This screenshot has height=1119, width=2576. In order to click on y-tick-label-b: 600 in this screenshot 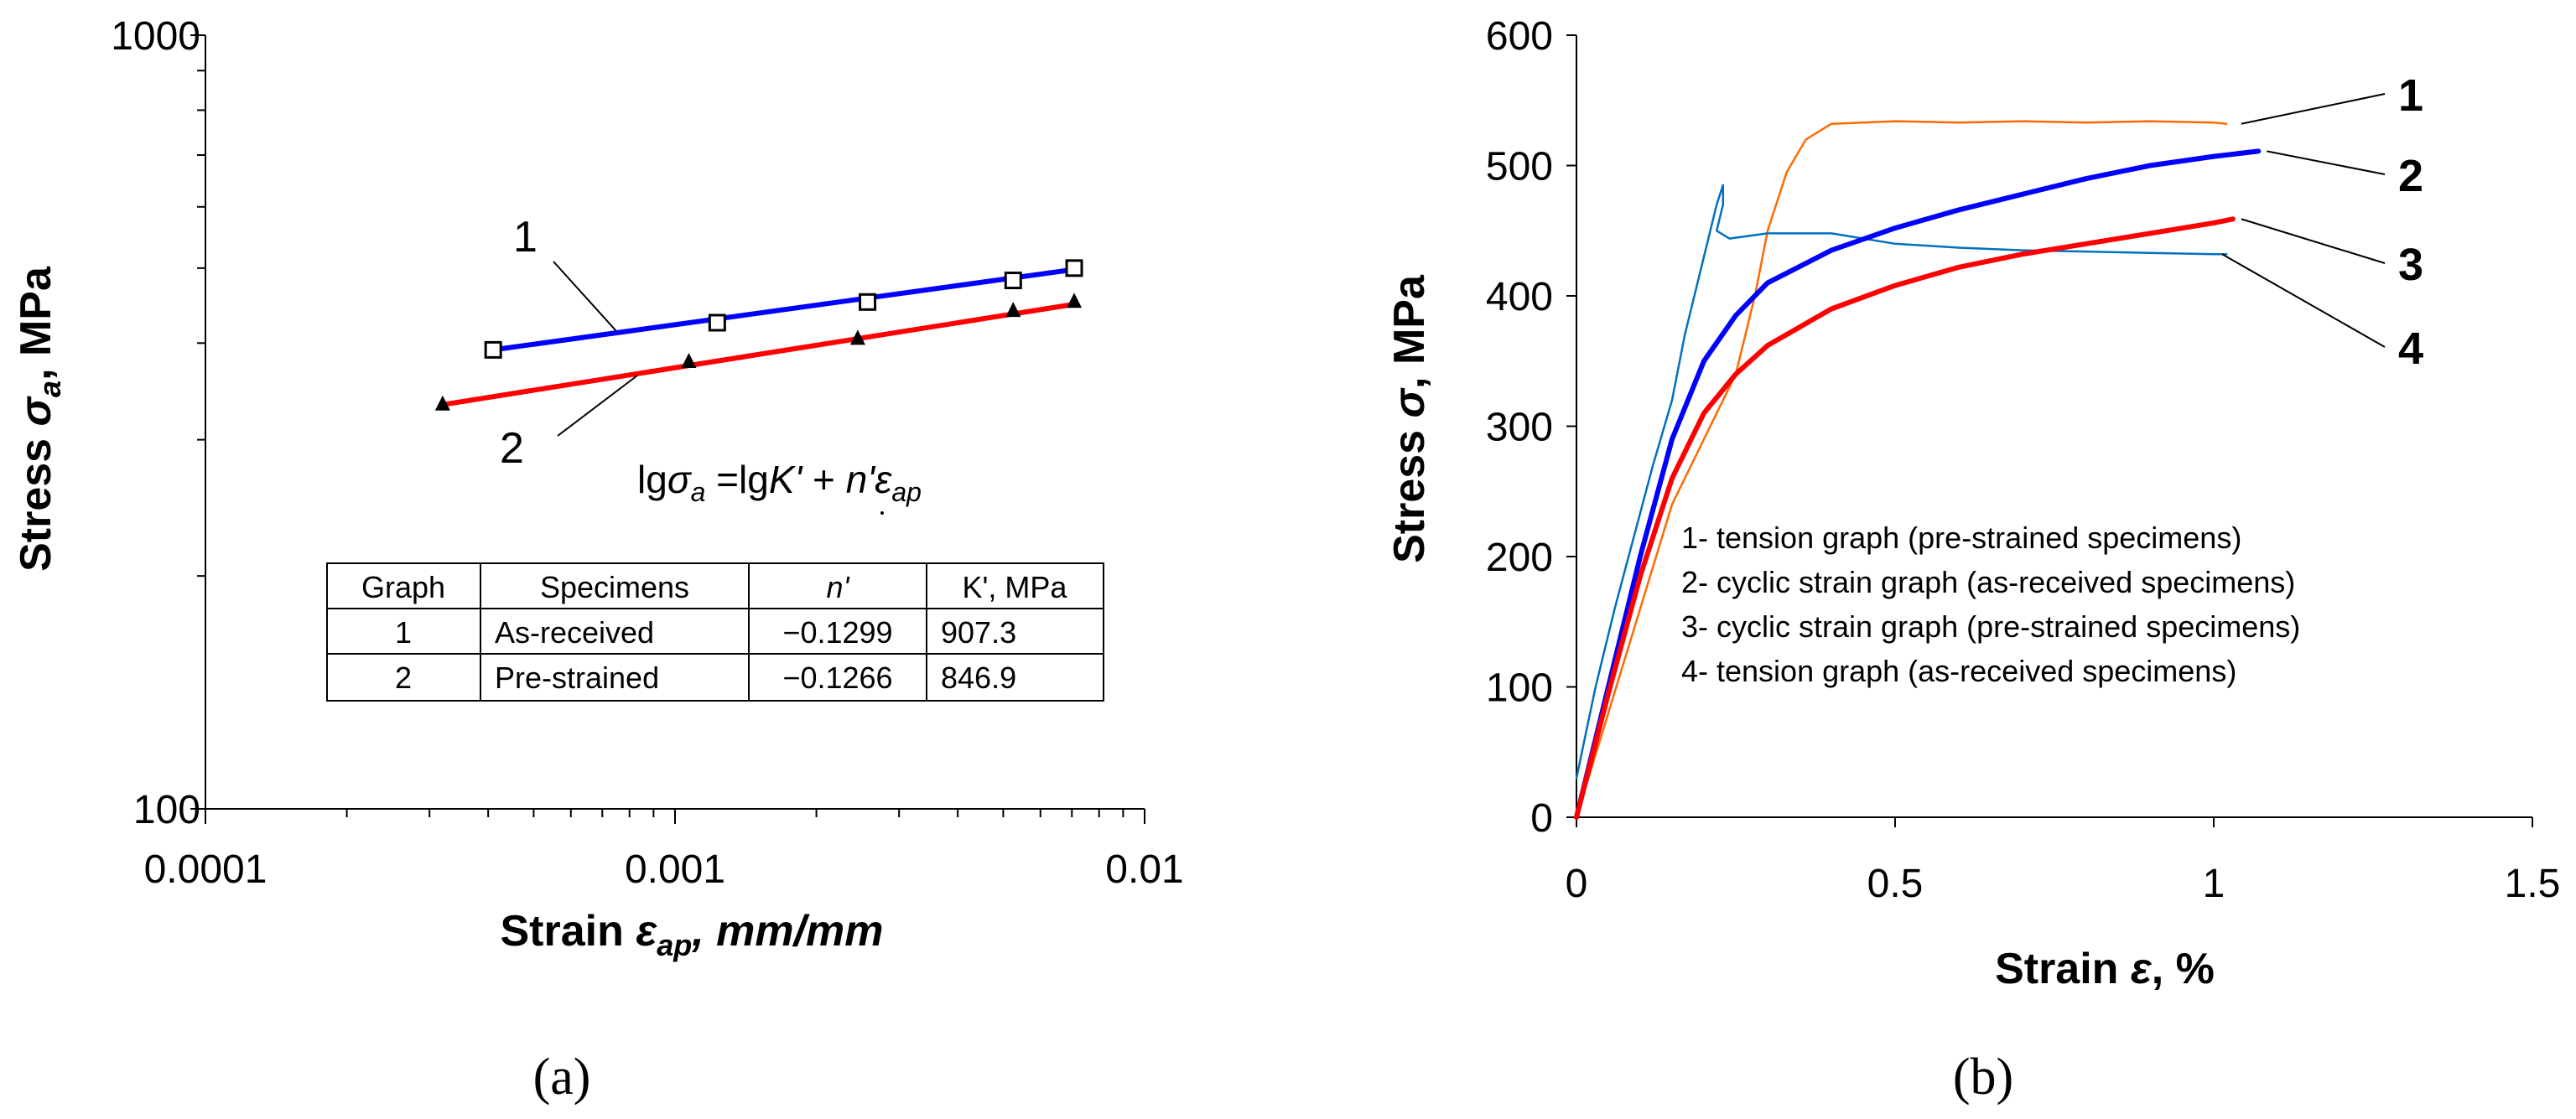, I will do `click(1519, 36)`.